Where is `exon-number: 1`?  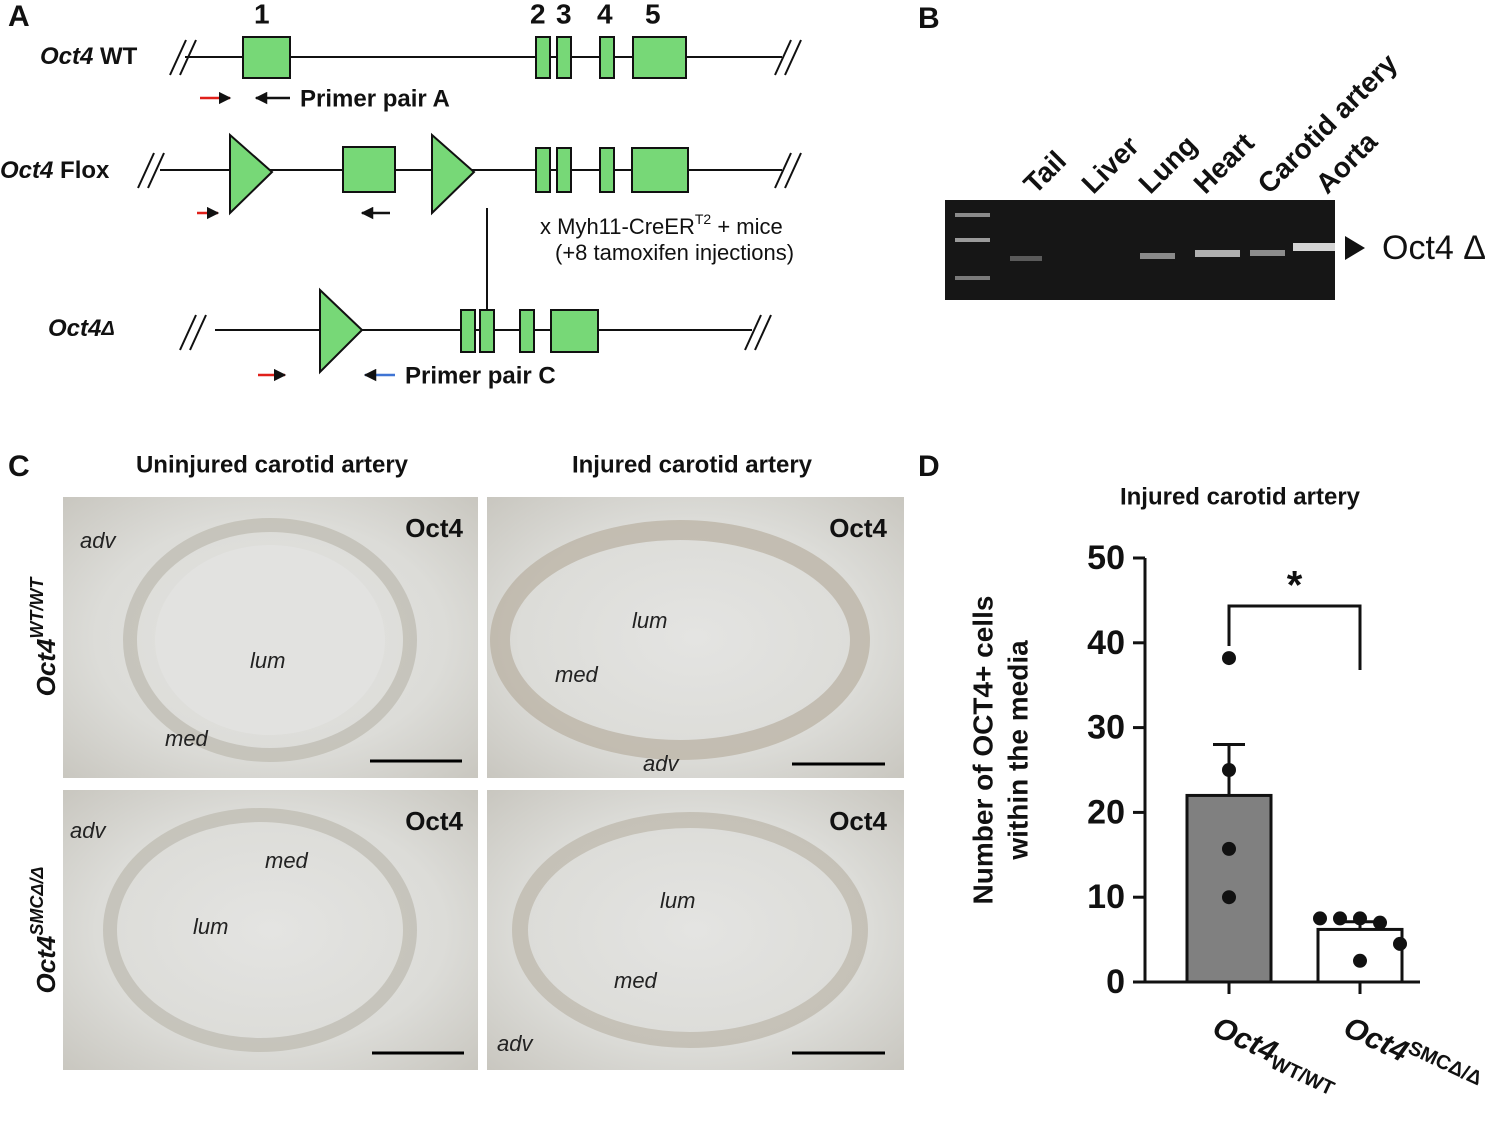
exon-number: 1 is located at coordinates (262, 14).